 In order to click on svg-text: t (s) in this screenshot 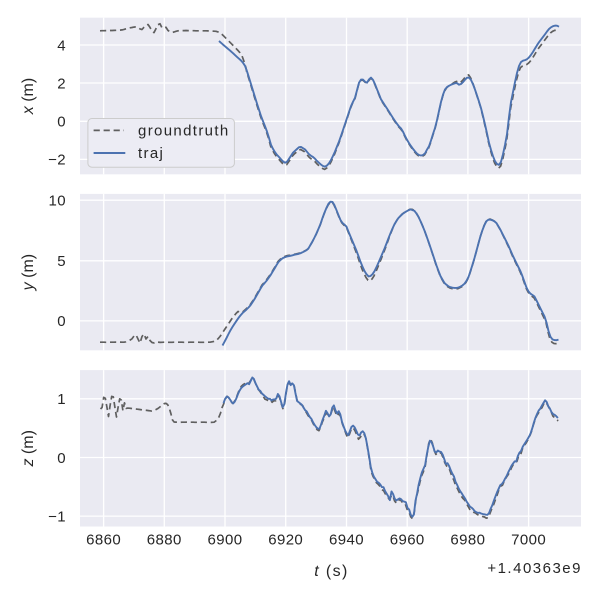, I will do `click(331, 571)`.